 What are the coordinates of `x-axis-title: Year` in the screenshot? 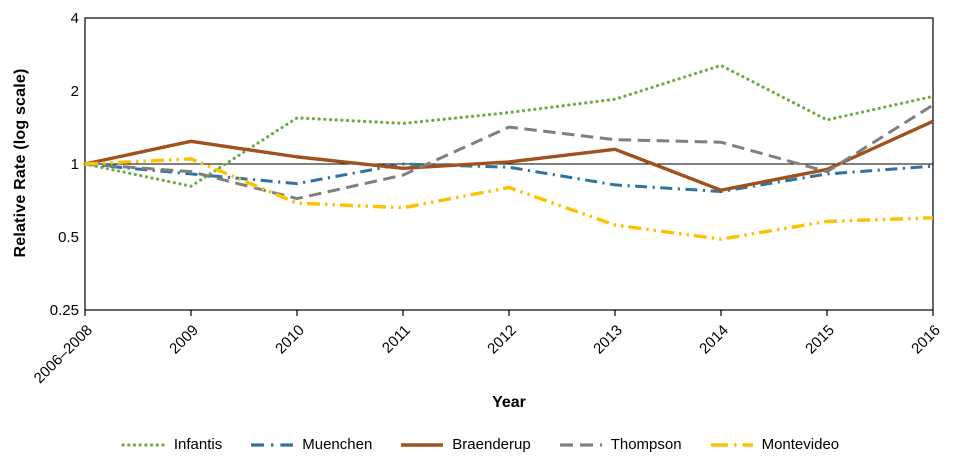 It's located at (509, 402).